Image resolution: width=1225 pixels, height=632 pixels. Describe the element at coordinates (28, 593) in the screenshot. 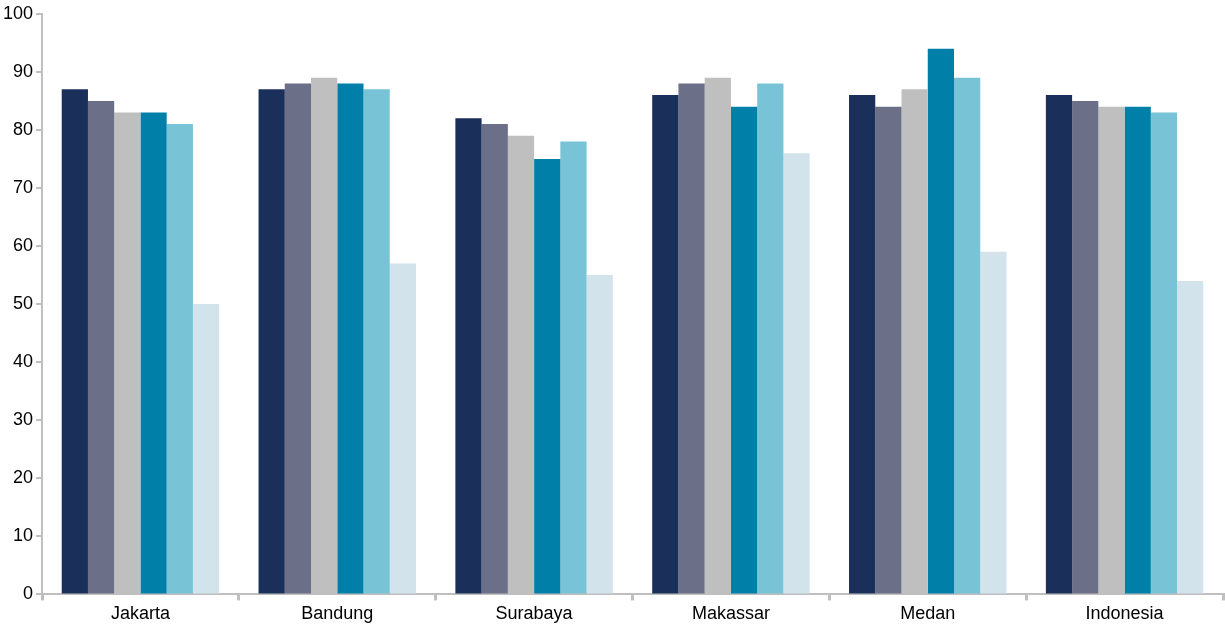

I see `y-tick-label: 0` at that location.